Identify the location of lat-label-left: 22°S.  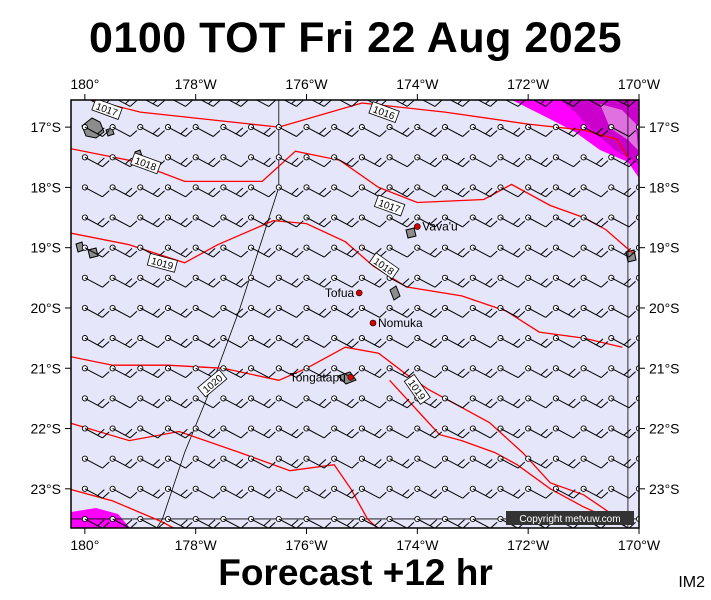
(45, 429).